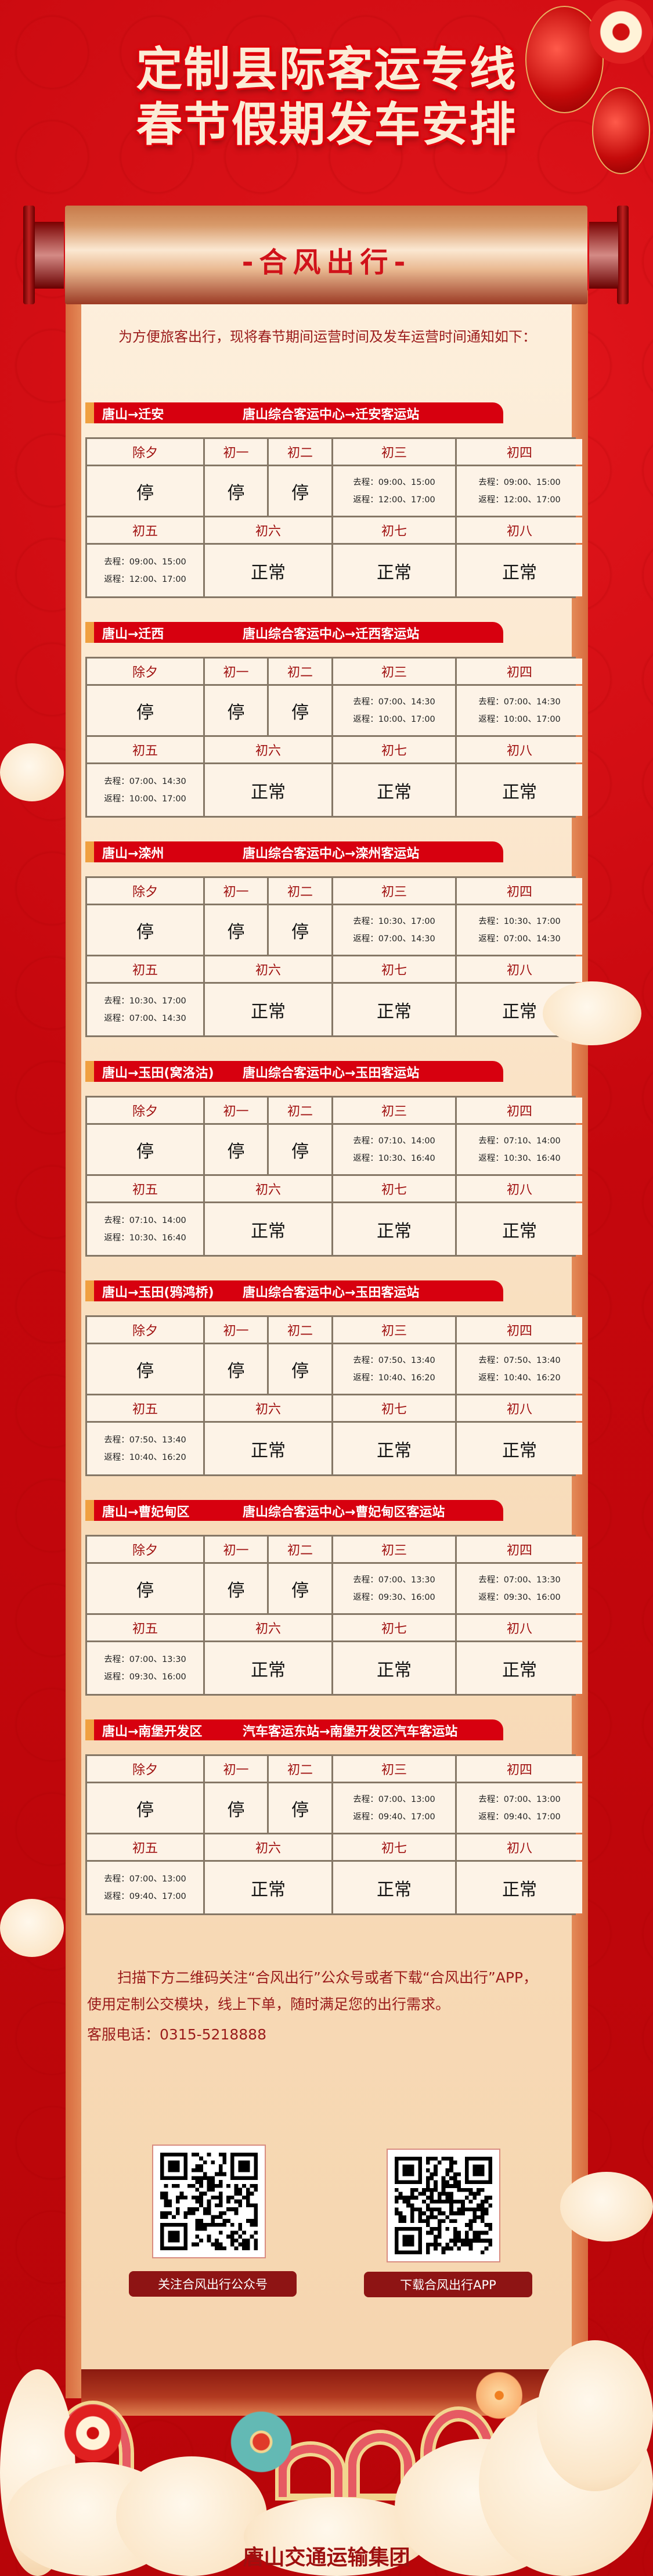 Image resolution: width=653 pixels, height=2576 pixels. What do you see at coordinates (532, 1378) in the screenshot?
I see `return-value: 10:40、16:20` at bounding box center [532, 1378].